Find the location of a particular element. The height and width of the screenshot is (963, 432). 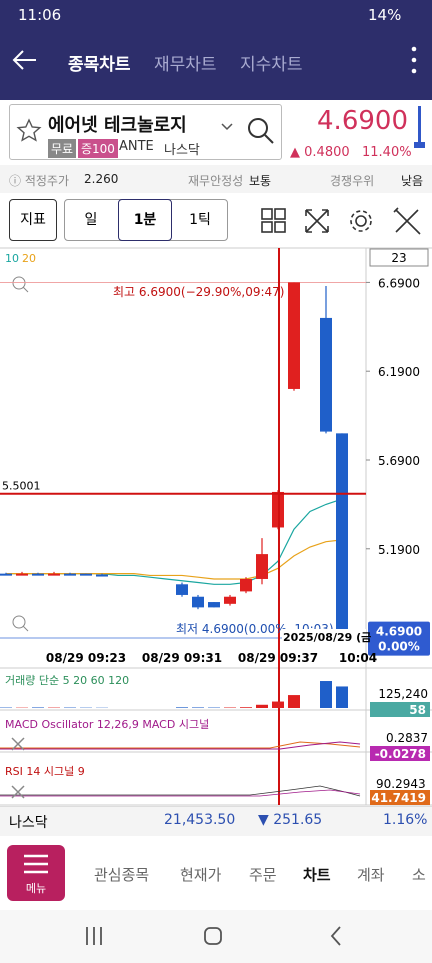

crosshair-label-bg is located at coordinates (324, 636).